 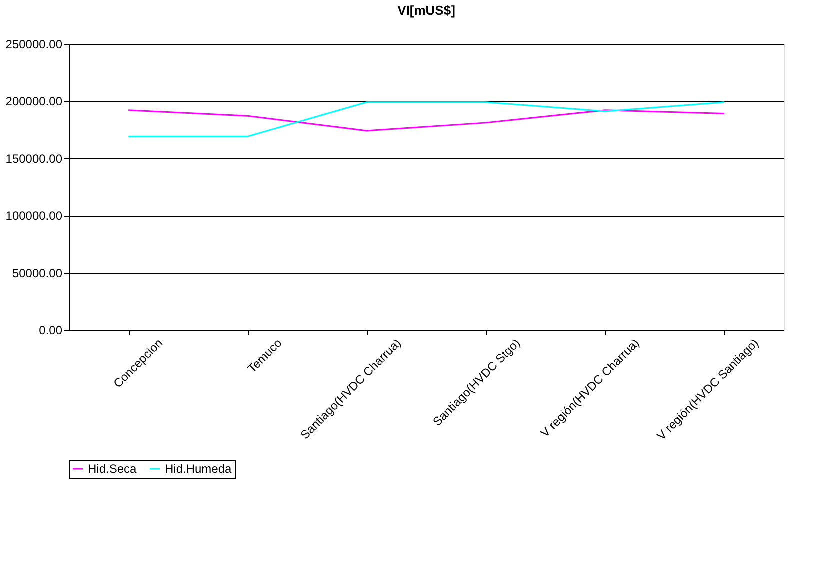 What do you see at coordinates (427, 121) in the screenshot?
I see `line-series` at bounding box center [427, 121].